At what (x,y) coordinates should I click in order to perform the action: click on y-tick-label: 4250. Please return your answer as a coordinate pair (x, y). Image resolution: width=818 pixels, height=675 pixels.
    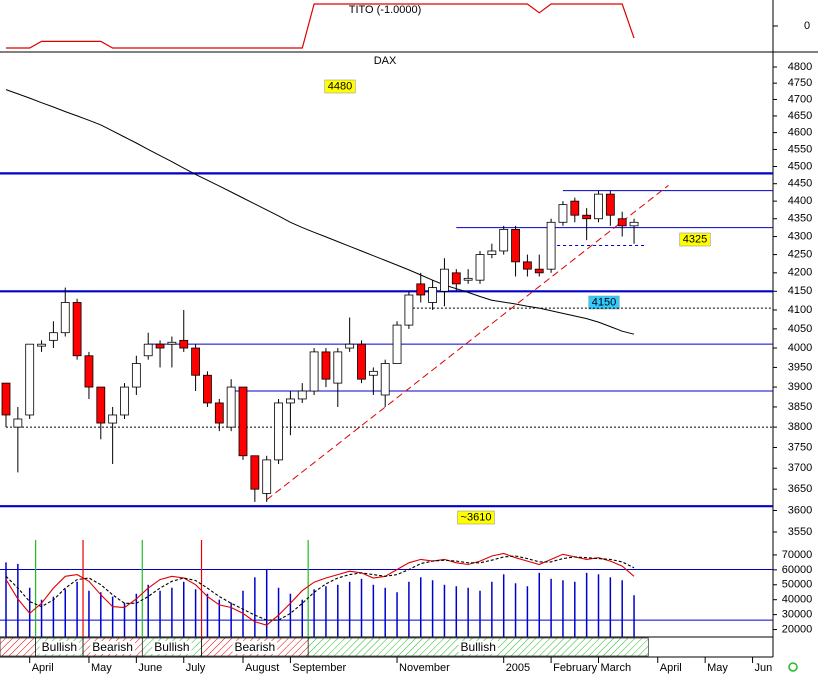
    Looking at the image, I should click on (800, 254).